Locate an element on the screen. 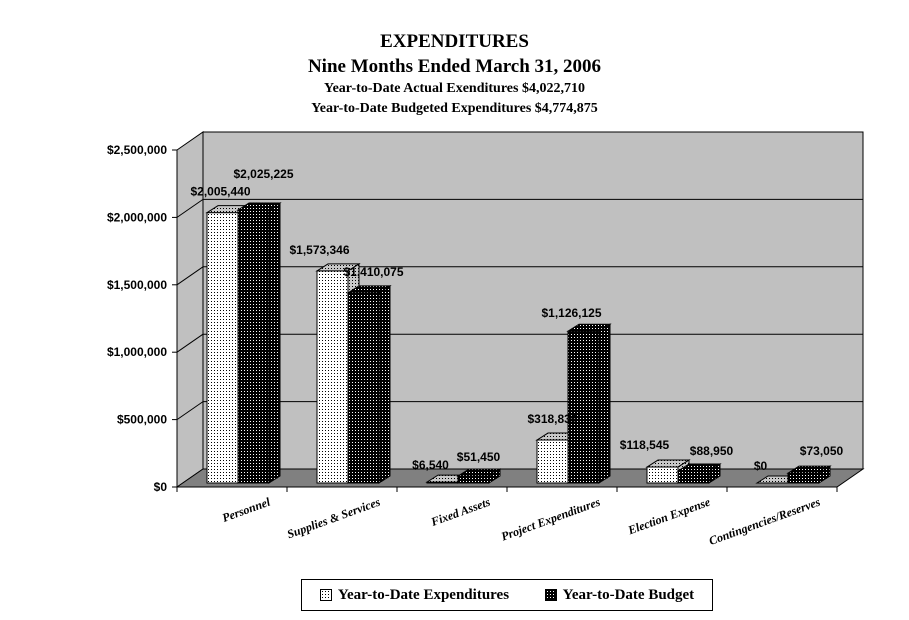  data-label-expenditures: $2,005,440 is located at coordinates (220, 192).